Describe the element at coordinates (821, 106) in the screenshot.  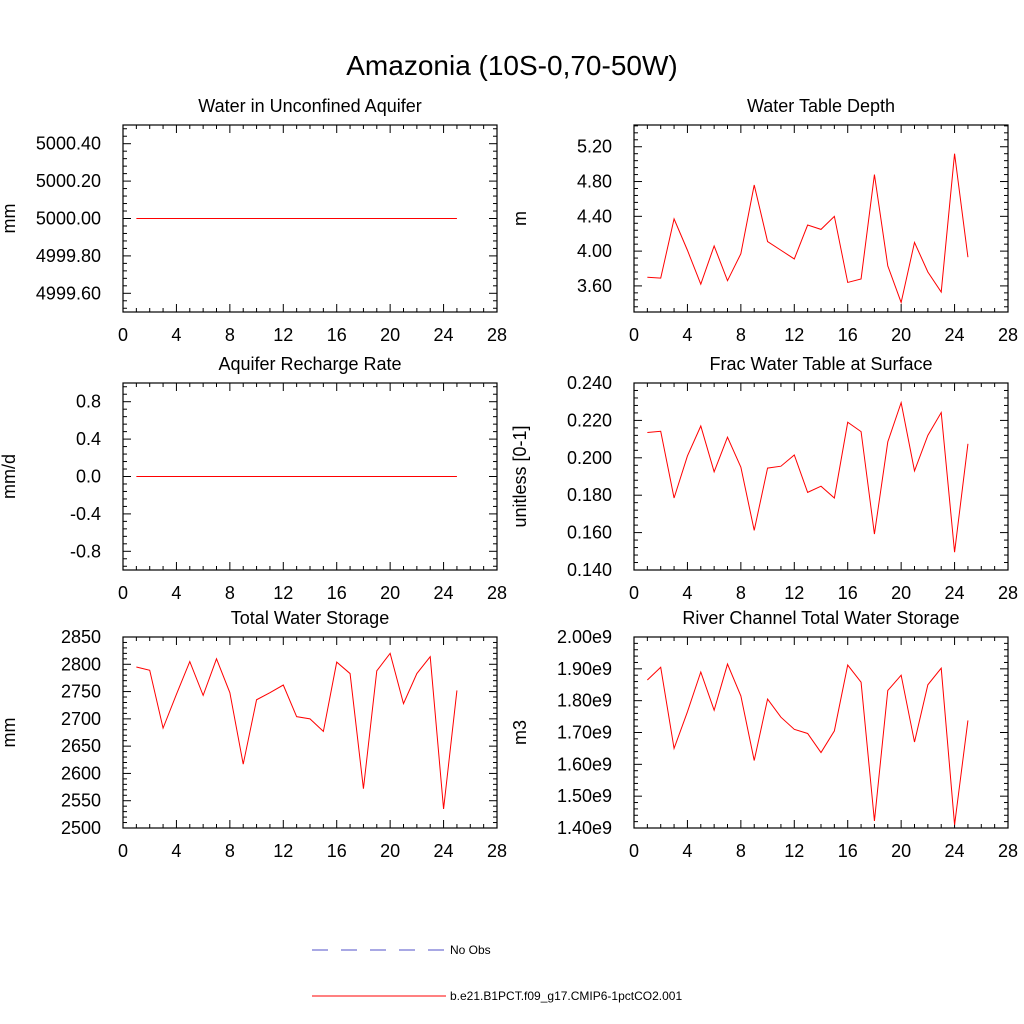
I see `panel-title: Water Table Depth` at that location.